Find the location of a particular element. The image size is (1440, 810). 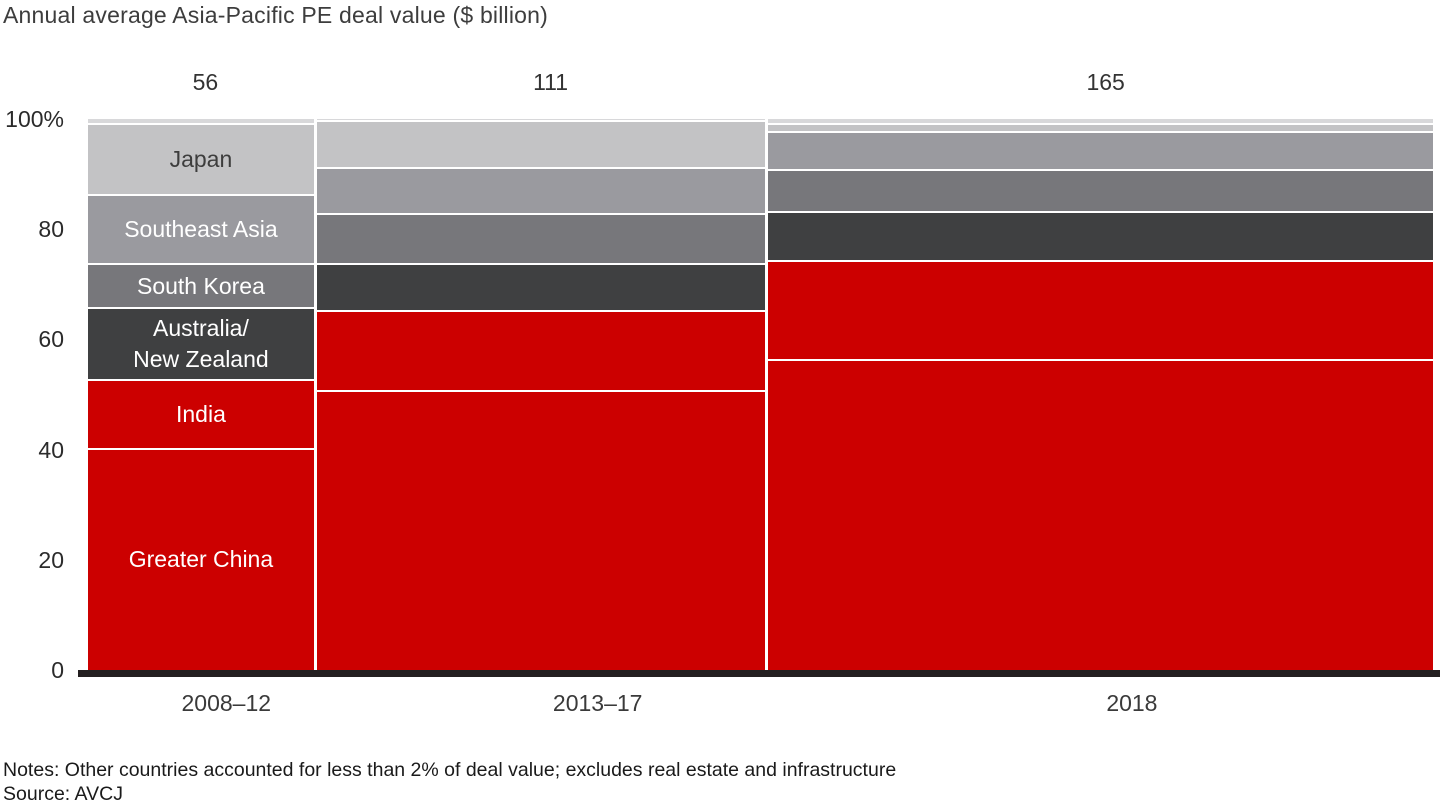

y-tick-label-0: 0 is located at coordinates (57, 669).